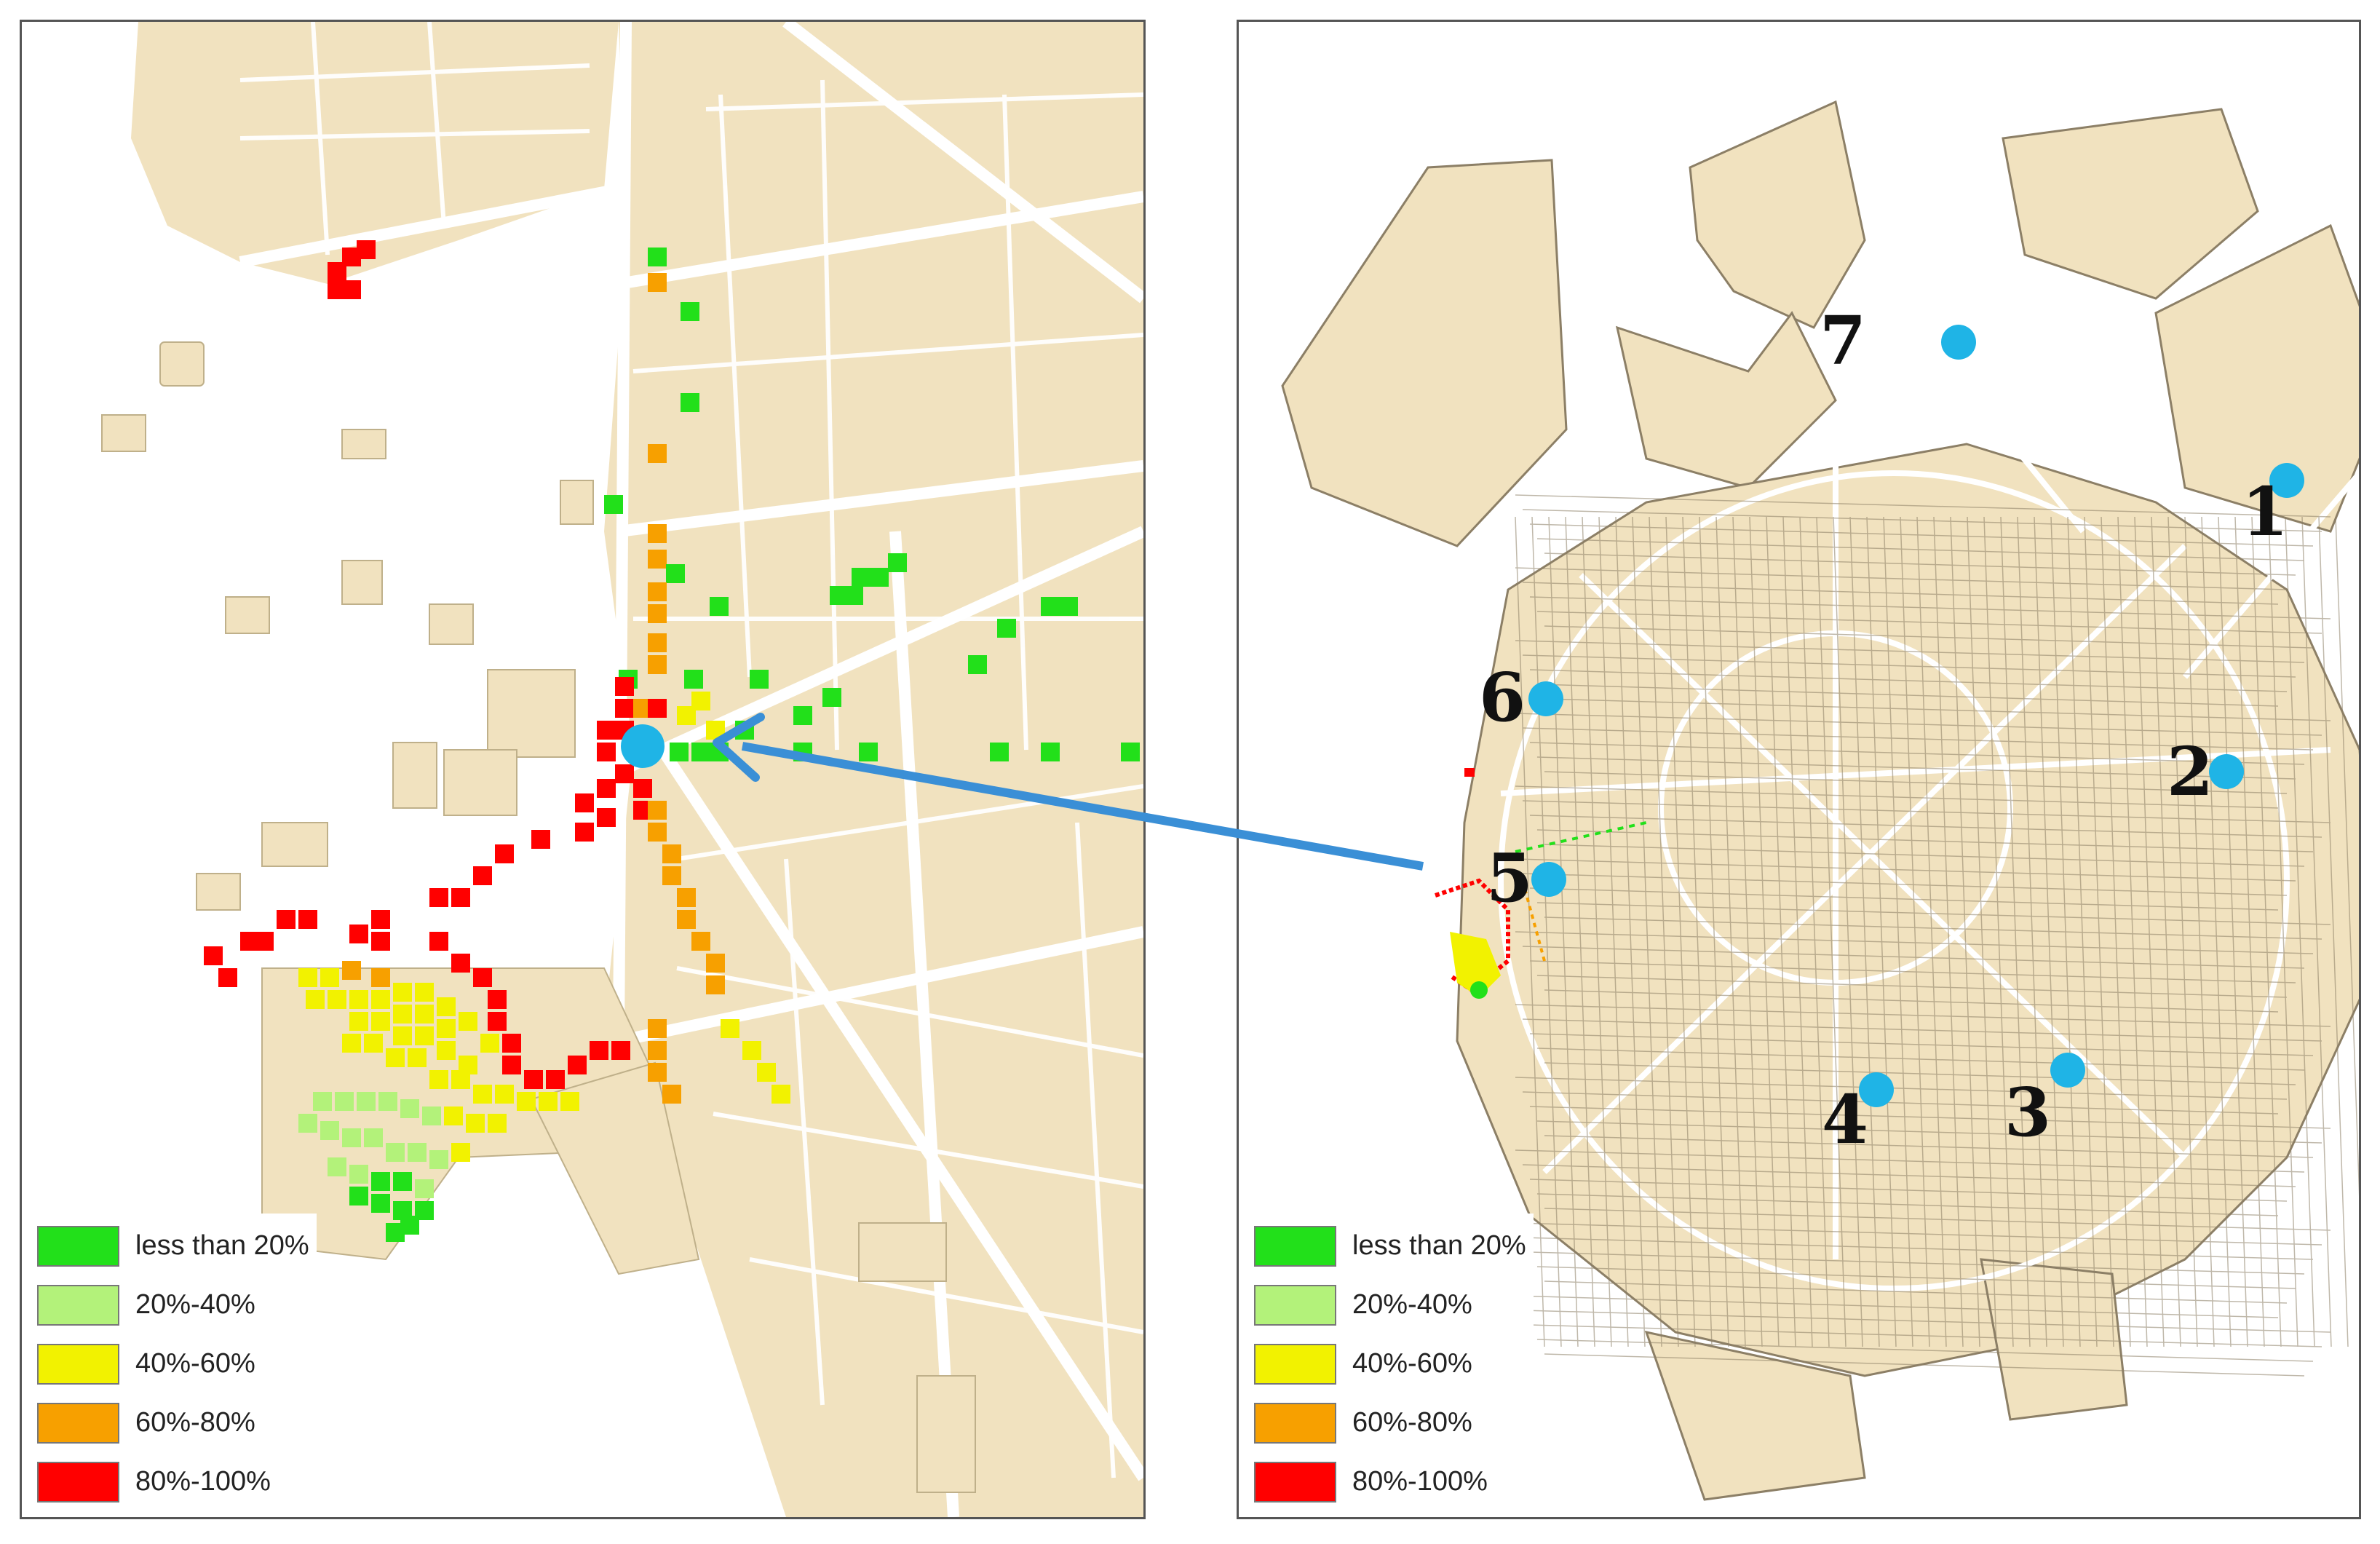  I want to click on legend-item-80-100: 80%-100%, so click(1390, 1481).